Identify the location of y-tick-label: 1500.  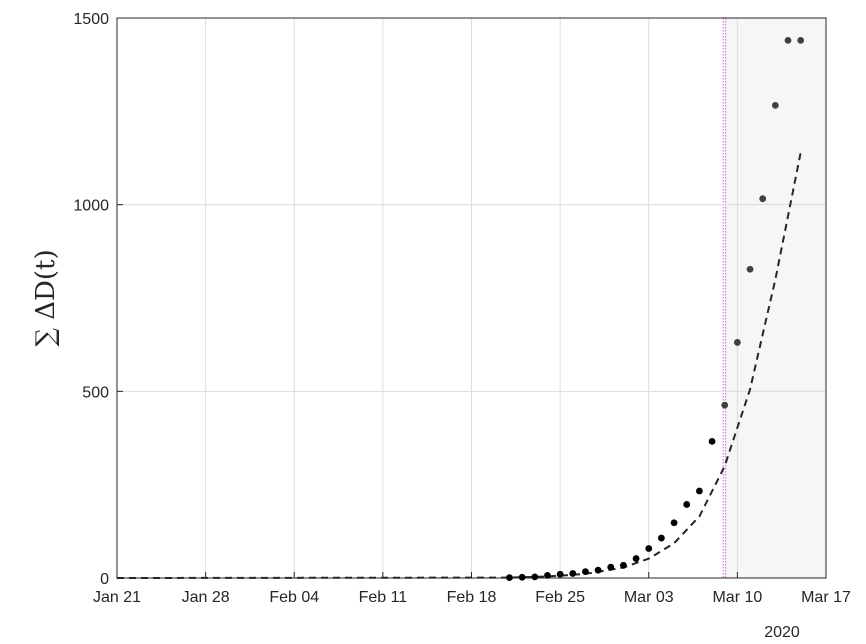
(91, 19).